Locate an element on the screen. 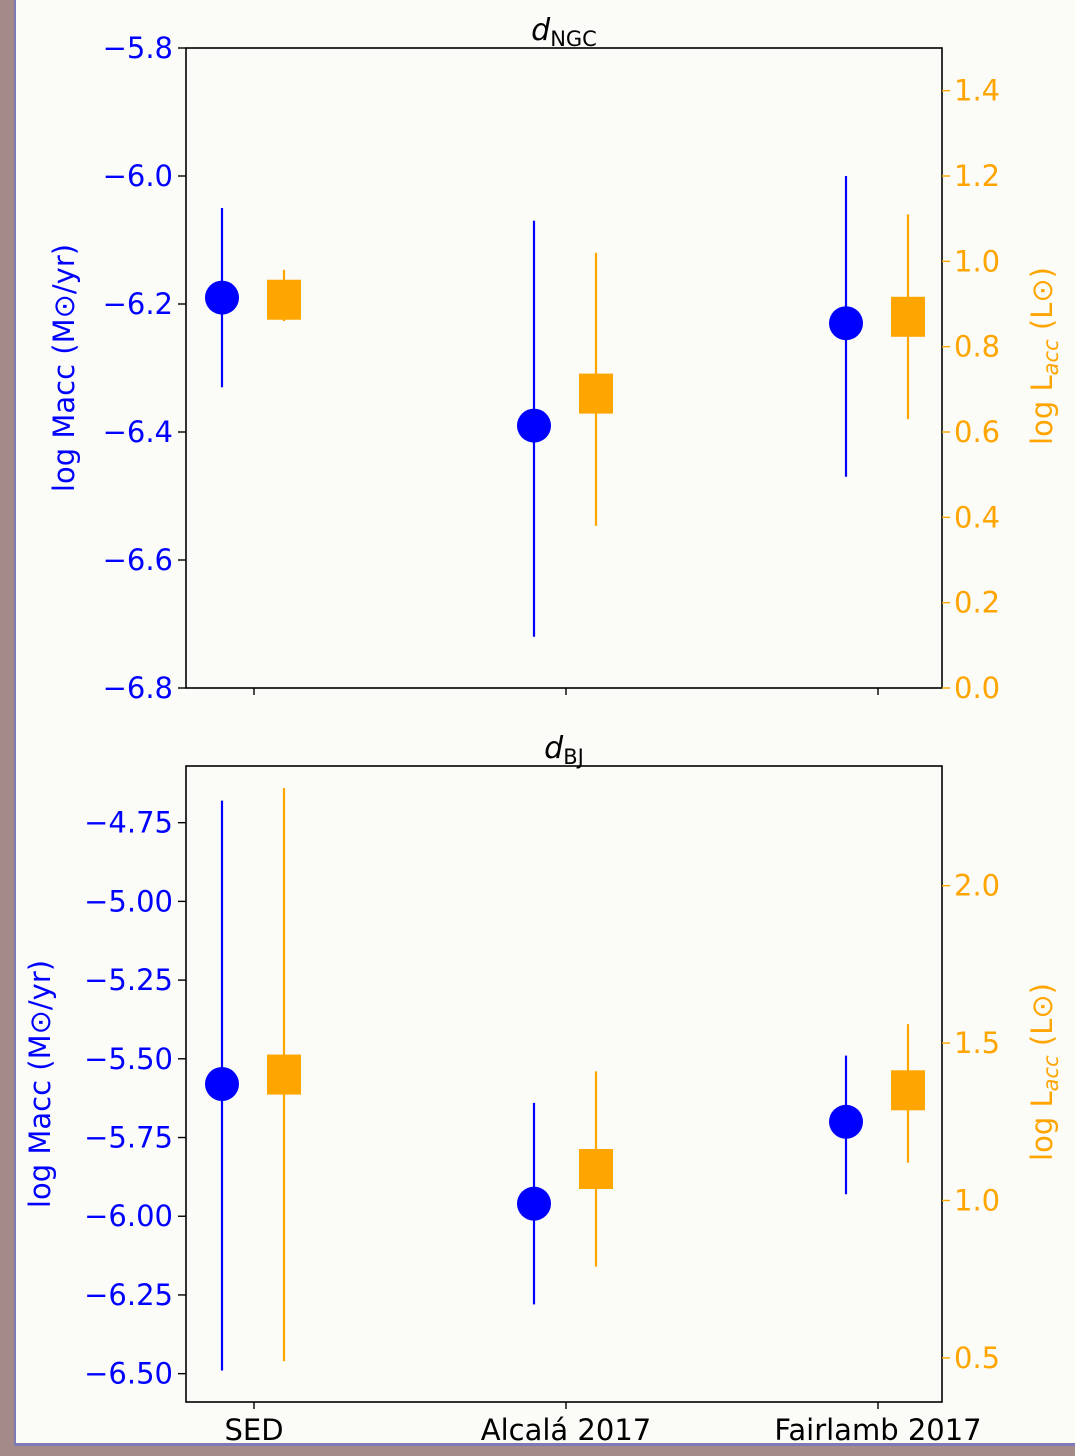  left-tick-label: −6.8 is located at coordinates (138, 688).